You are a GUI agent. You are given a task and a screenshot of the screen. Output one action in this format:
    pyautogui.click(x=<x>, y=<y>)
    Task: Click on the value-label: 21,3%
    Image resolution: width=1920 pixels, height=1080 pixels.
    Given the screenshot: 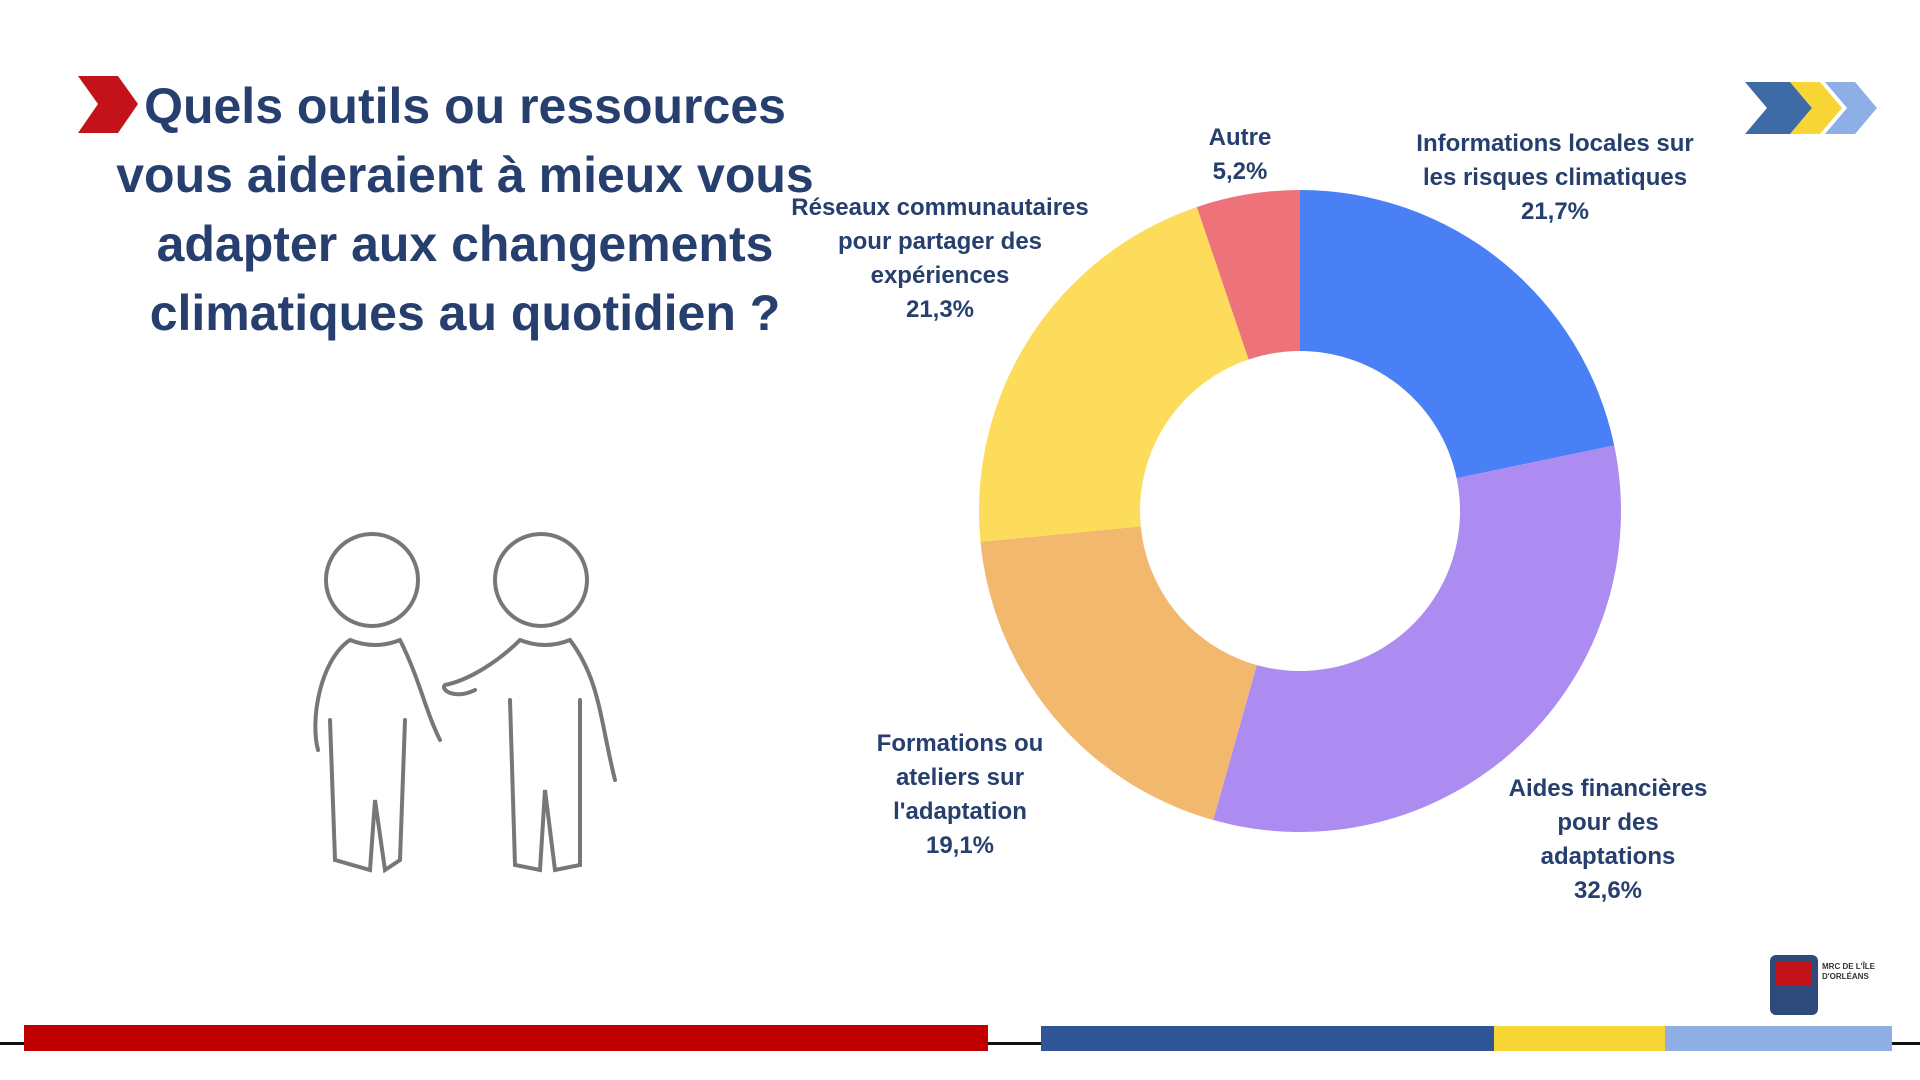 What is the action you would take?
    pyautogui.click(x=940, y=309)
    